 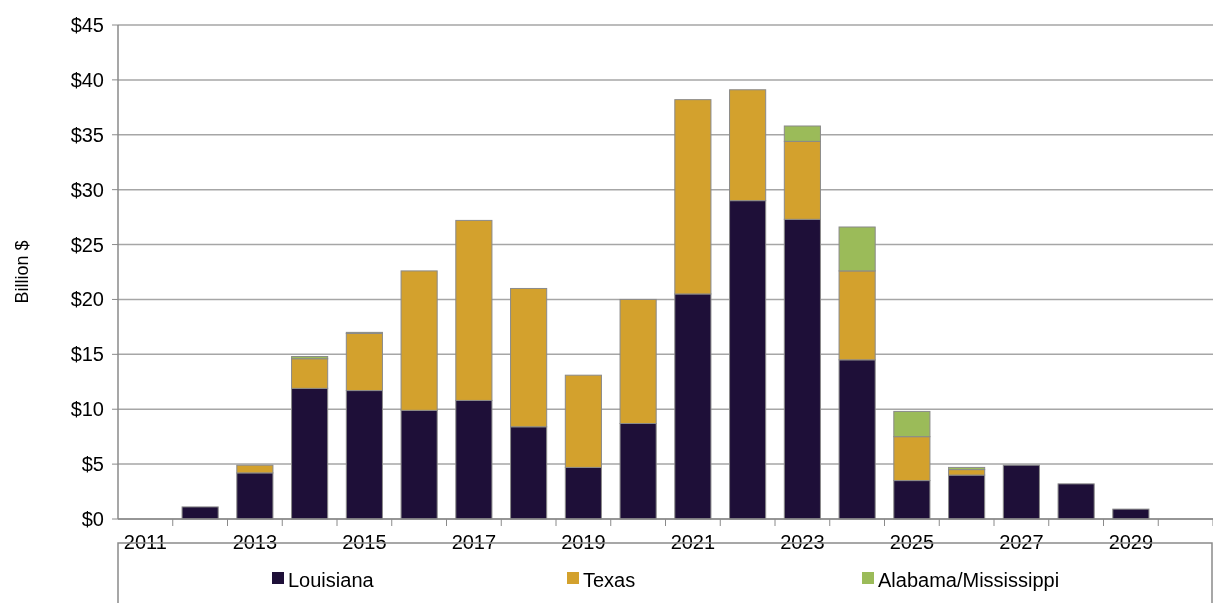 What do you see at coordinates (145, 542) in the screenshot?
I see `x-tick-label: 2011` at bounding box center [145, 542].